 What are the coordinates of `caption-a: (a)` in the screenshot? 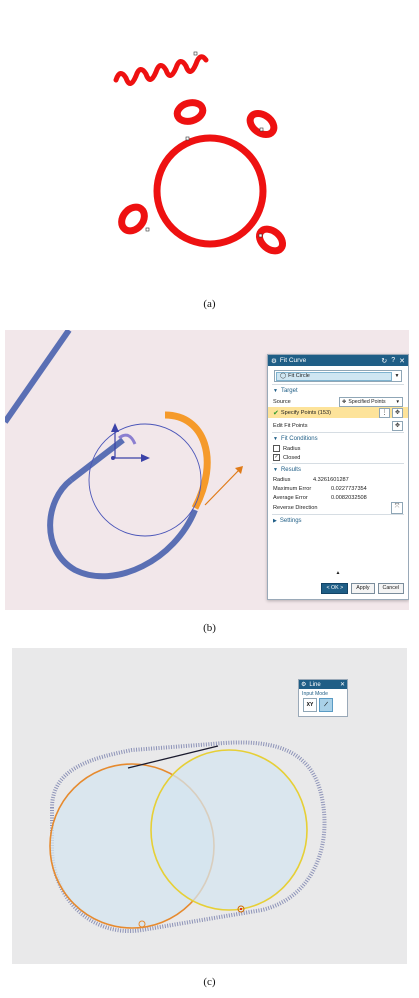 It's located at (209, 304).